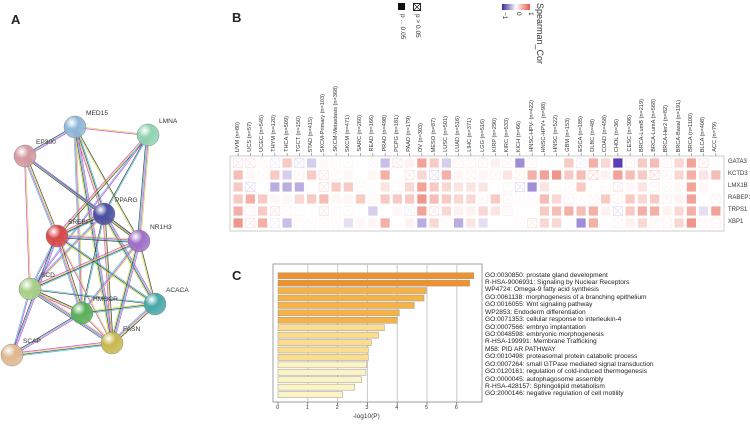  Describe the element at coordinates (82, 313) in the screenshot. I see `protein-node-hmgcr` at that location.